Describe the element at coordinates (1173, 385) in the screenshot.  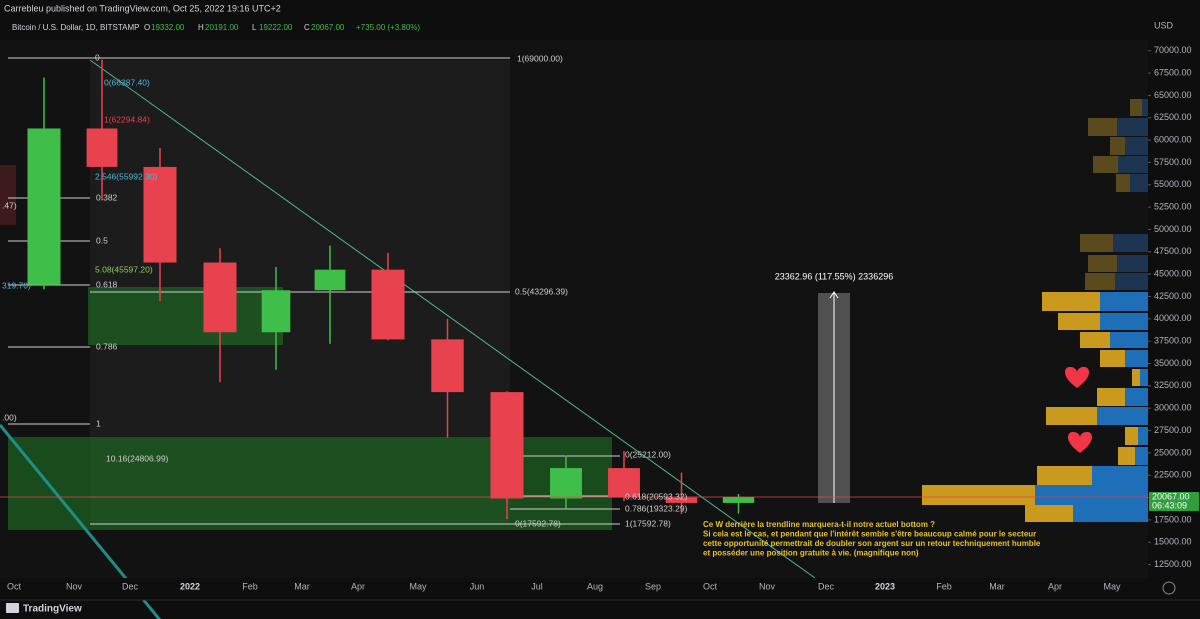
I see `y-tick-label: 32500.00` at that location.